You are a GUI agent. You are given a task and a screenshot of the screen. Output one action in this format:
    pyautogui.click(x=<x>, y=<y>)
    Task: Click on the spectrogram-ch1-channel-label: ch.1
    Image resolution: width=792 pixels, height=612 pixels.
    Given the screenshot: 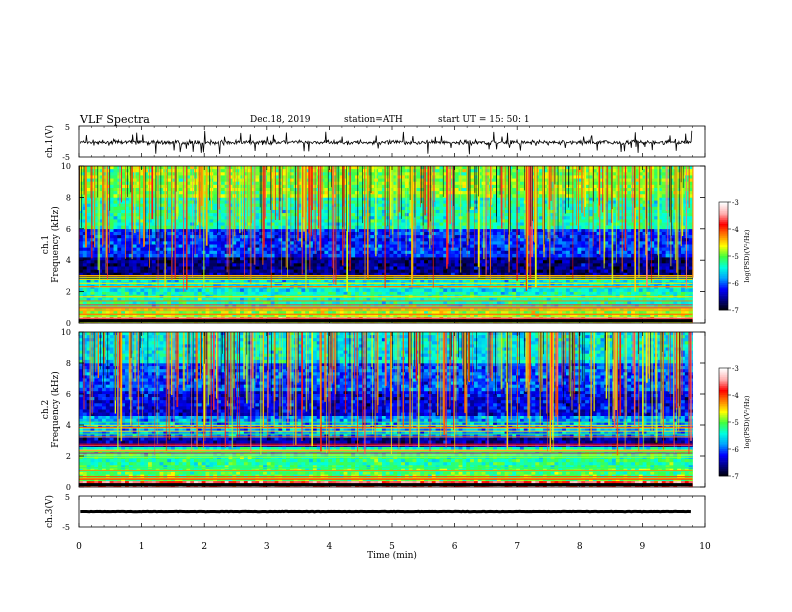 What is the action you would take?
    pyautogui.click(x=46, y=244)
    